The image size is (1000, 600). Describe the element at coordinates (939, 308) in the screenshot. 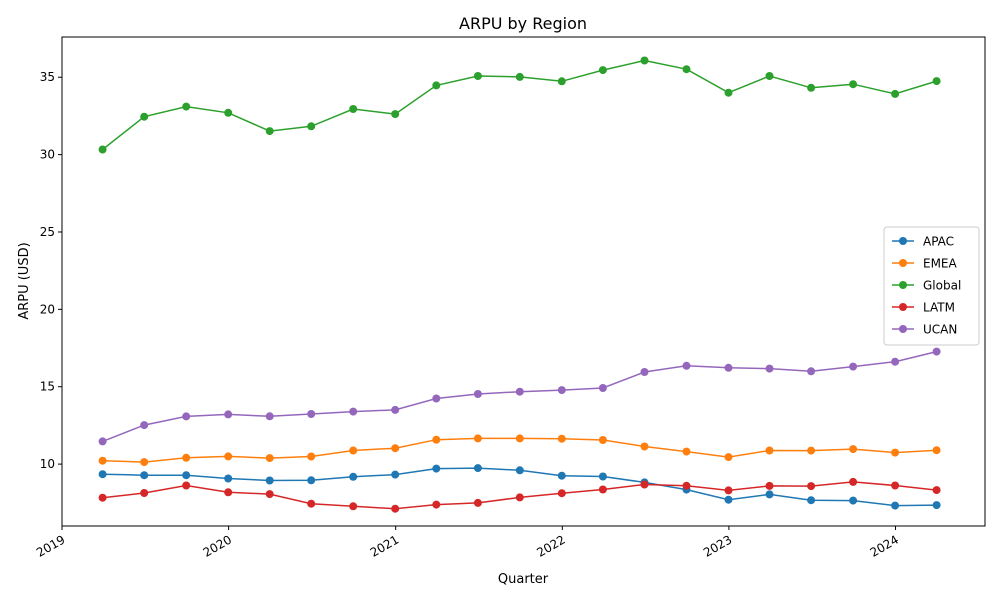

I see `legend-label-latm: LATM` at that location.